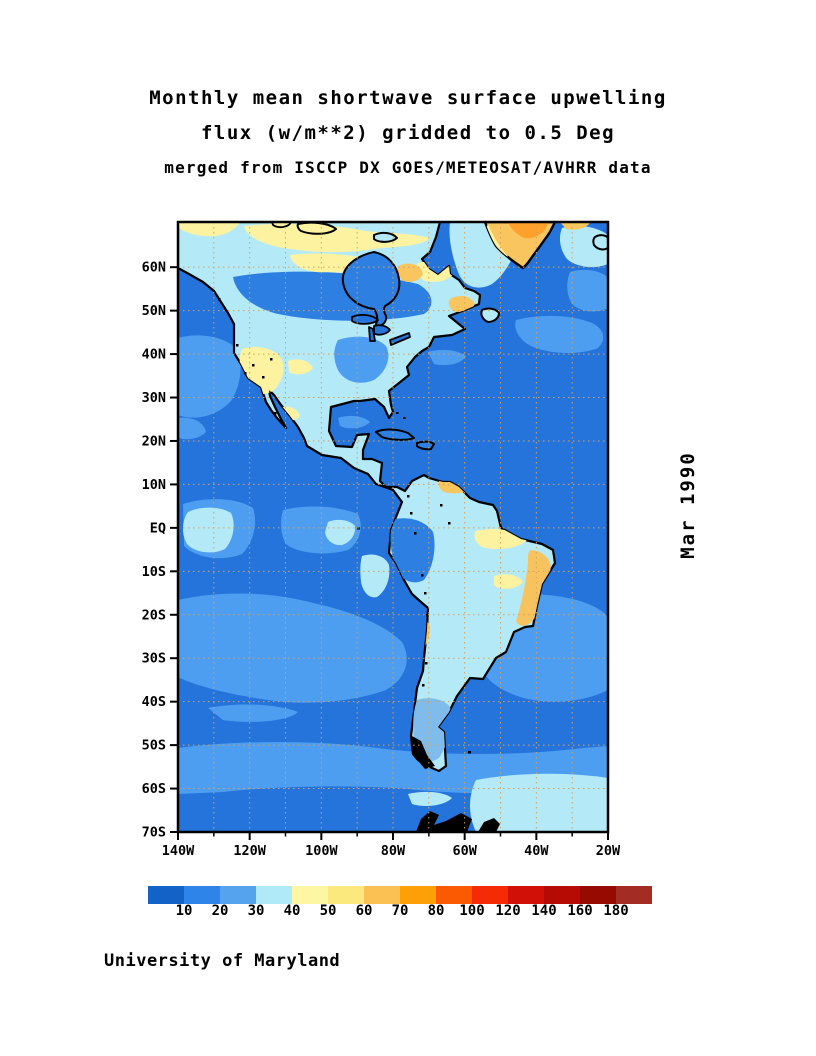 This screenshot has width=816, height=1056. I want to click on lon-tick-label: 140W, so click(178, 851).